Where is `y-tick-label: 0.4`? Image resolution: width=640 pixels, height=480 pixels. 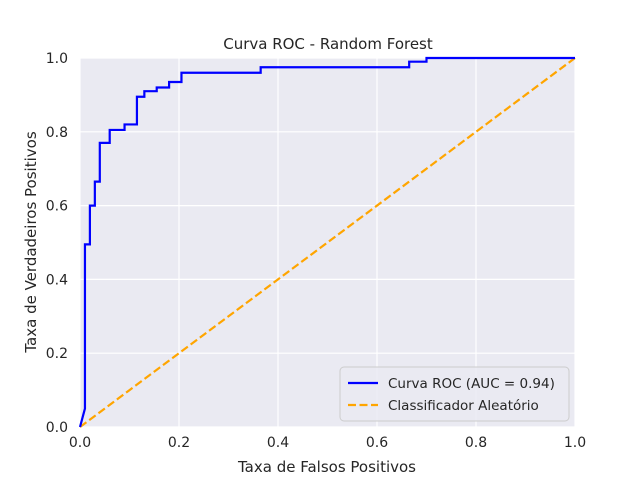 y-tick-label: 0.4 is located at coordinates (57, 280).